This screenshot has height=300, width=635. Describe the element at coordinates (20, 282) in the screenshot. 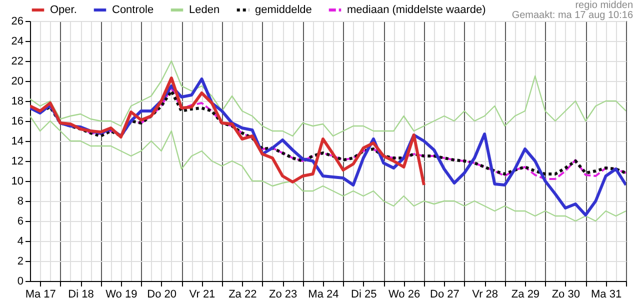

I see `y-tick-label: 0` at that location.